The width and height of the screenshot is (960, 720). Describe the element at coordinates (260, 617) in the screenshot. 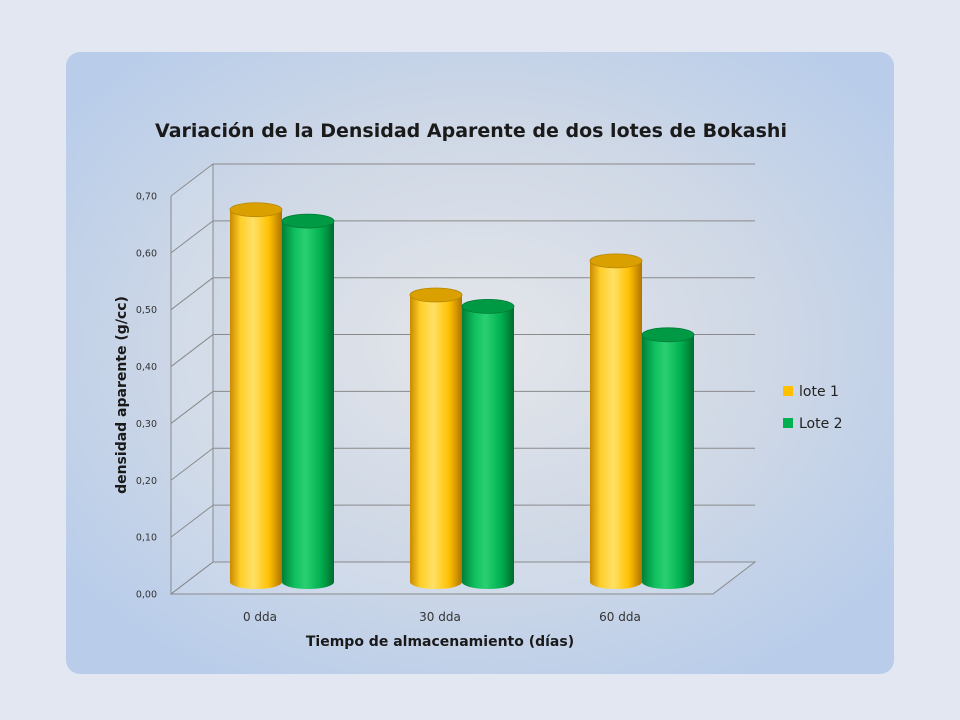

I see `x-tick-label: 0 dda` at that location.